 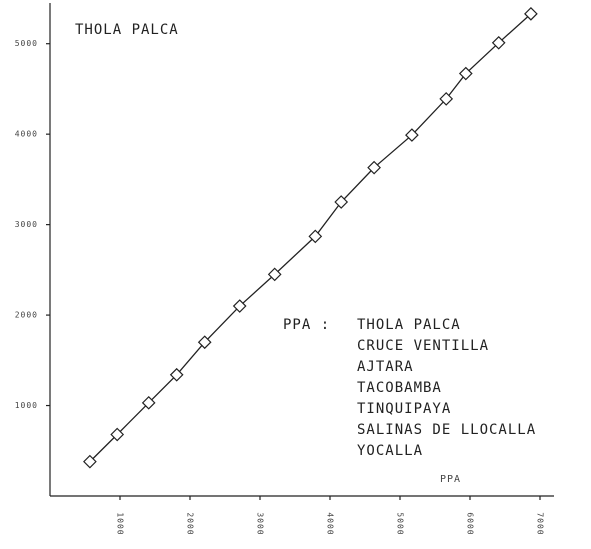 What do you see at coordinates (127, 30) in the screenshot?
I see `chart-title: THOLA PALCA` at bounding box center [127, 30].